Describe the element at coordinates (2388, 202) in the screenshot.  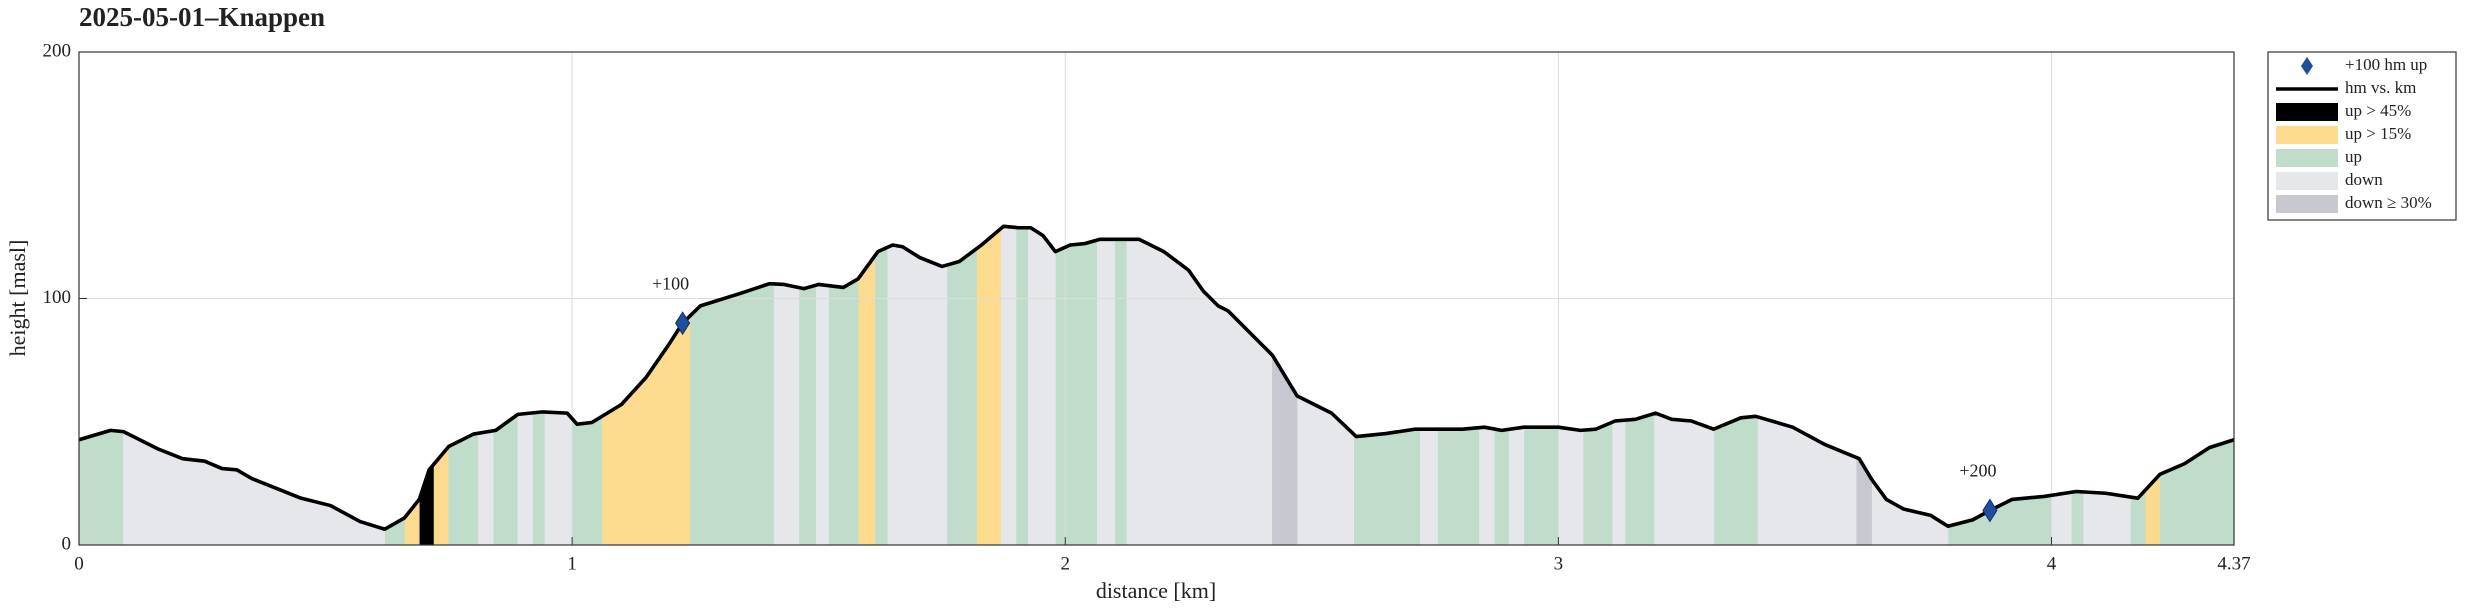
I see `legend-label: down ≥ 30%` at that location.